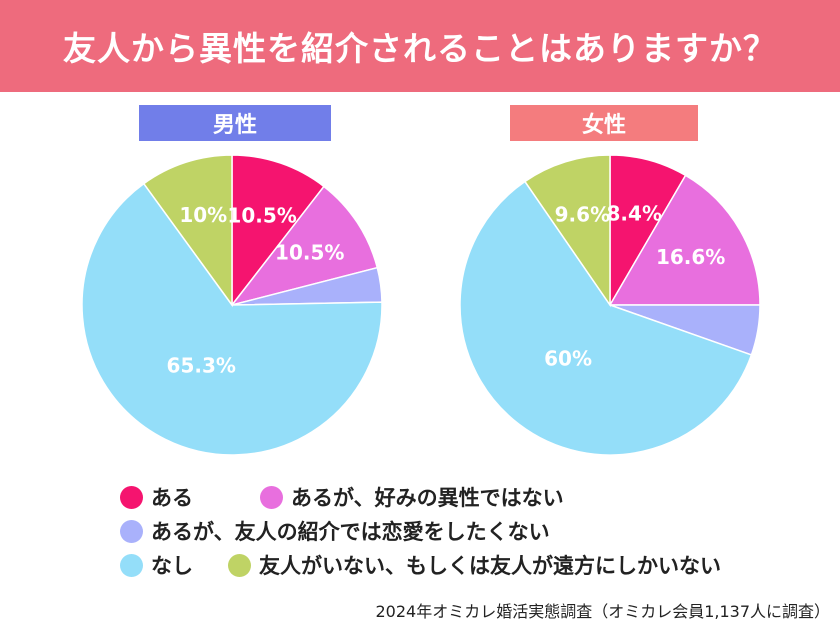  I want to click on legend-item-not-my-type: あるが、好みの異性ではない, so click(412, 497).